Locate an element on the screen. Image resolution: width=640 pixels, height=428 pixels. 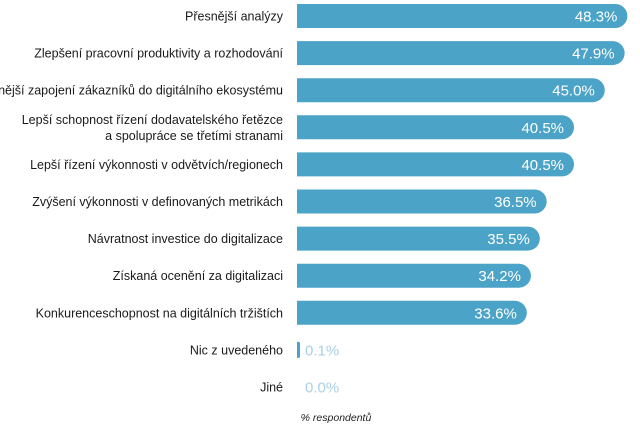
value-label-0: 48.3% is located at coordinates (596, 17).